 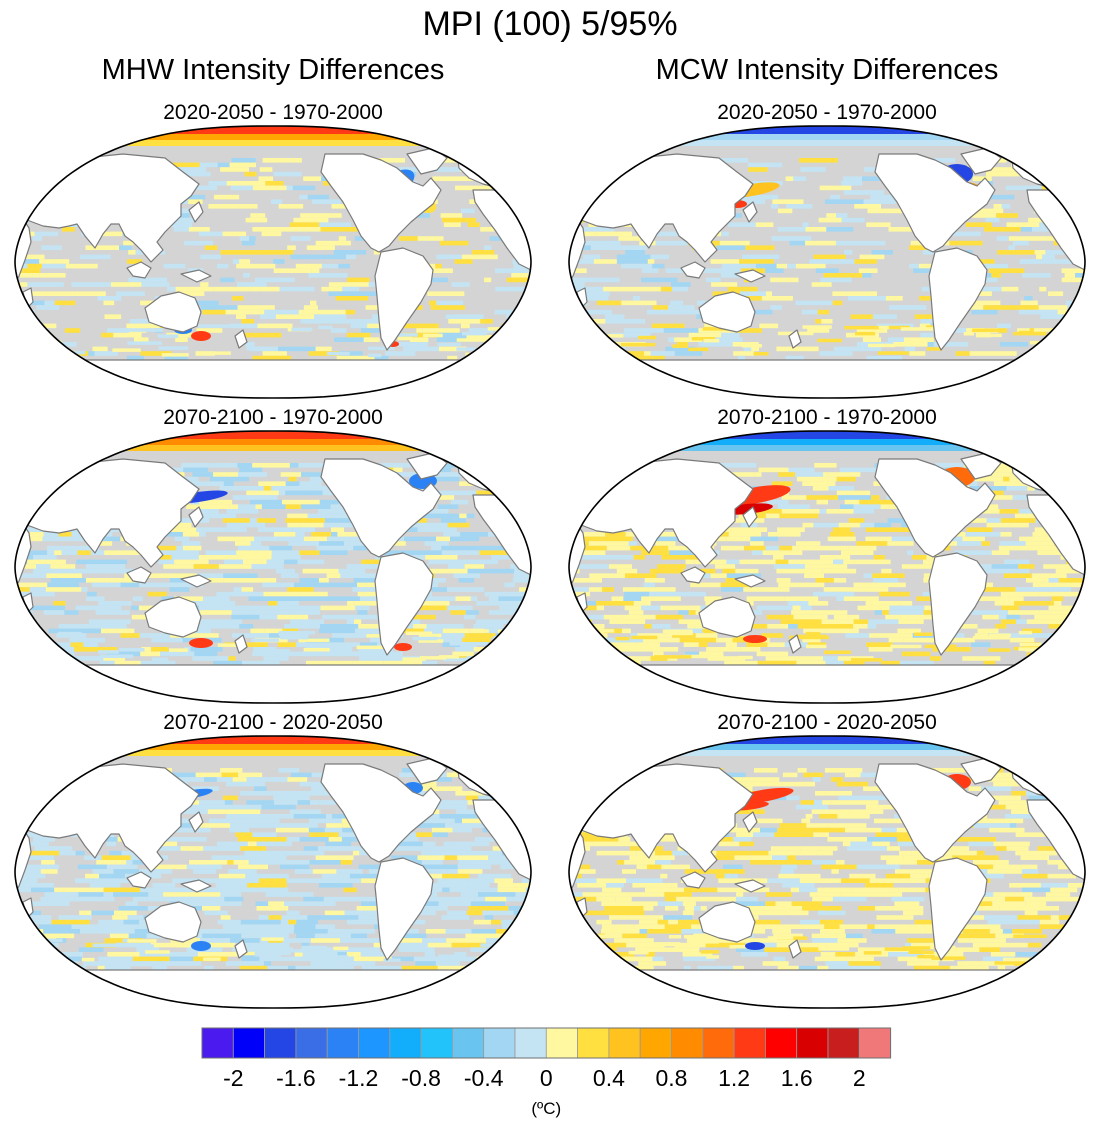 I want to click on map-panel-mhw-late-minus-mid: 2070-2100 - 2020-2050, so click(x=273, y=860).